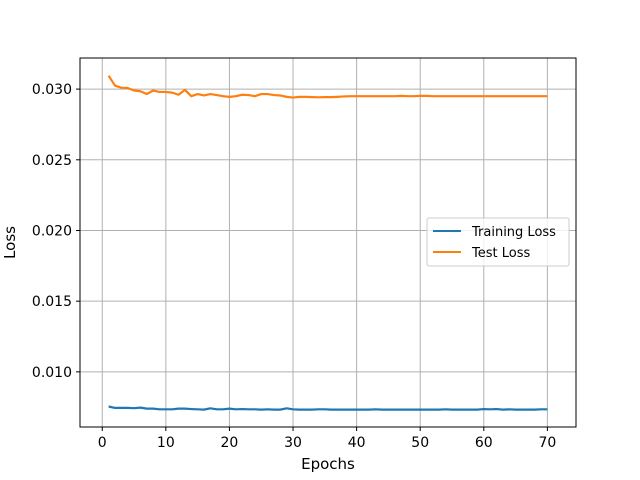 This screenshot has height=480, width=640. Describe the element at coordinates (547, 443) in the screenshot. I see `x-tick-label: 70` at that location.